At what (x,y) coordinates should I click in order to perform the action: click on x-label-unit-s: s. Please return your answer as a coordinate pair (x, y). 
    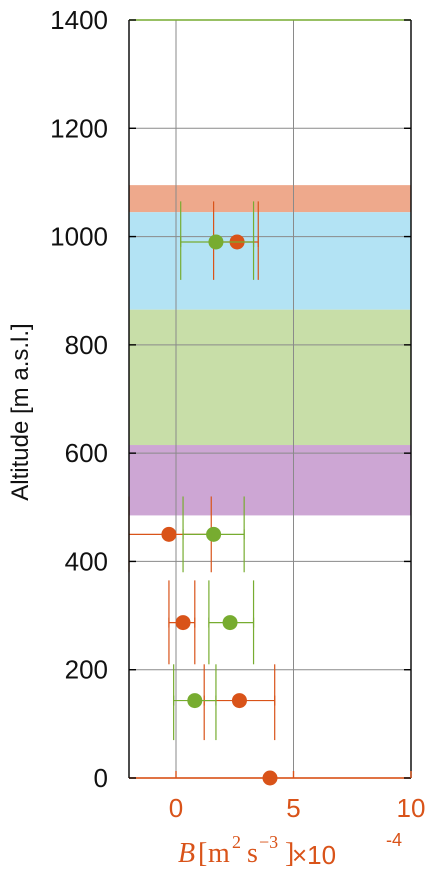
    Looking at the image, I should click on (252, 853).